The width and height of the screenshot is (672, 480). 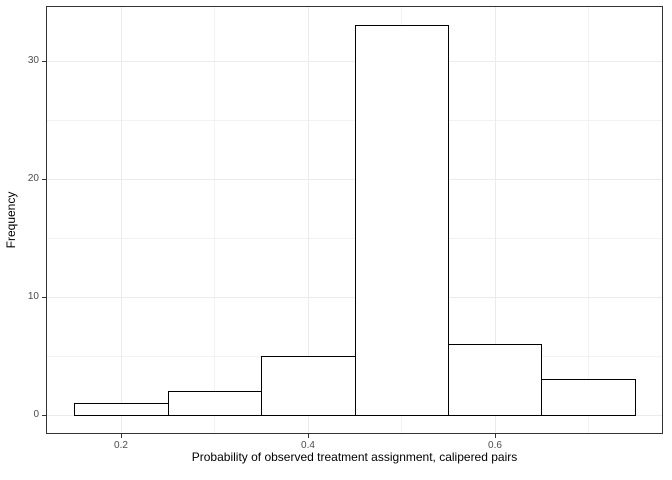 I want to click on y-tick-label: 10, so click(x=33, y=296).